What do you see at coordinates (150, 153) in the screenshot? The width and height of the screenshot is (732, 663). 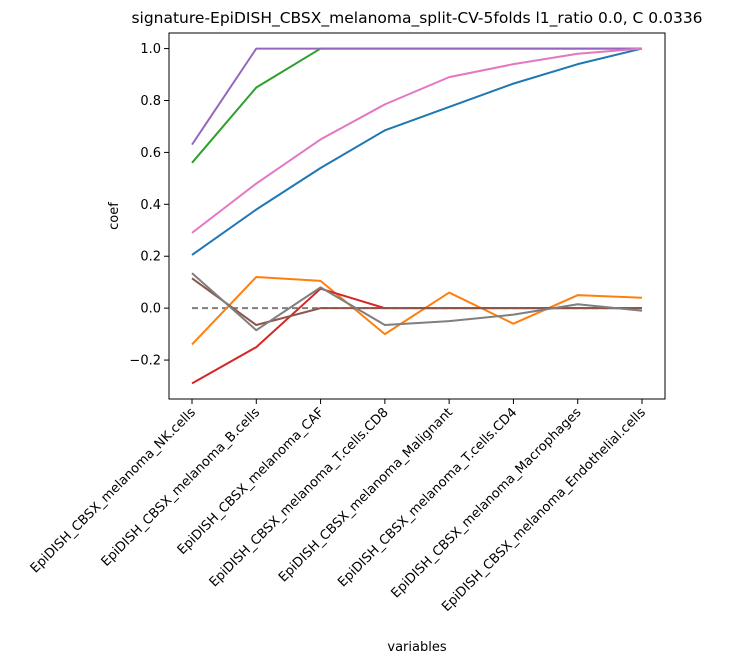 I see `y-tick-label: 0.6` at bounding box center [150, 153].